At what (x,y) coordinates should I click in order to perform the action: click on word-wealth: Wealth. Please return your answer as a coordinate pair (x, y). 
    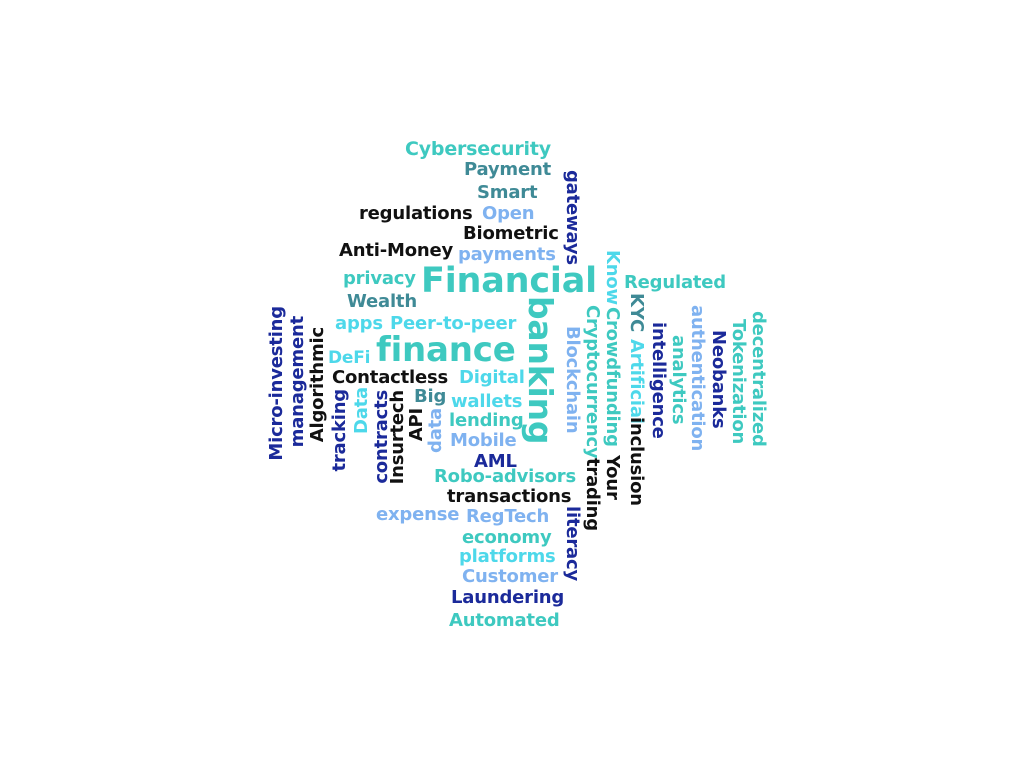
    Looking at the image, I should click on (382, 301).